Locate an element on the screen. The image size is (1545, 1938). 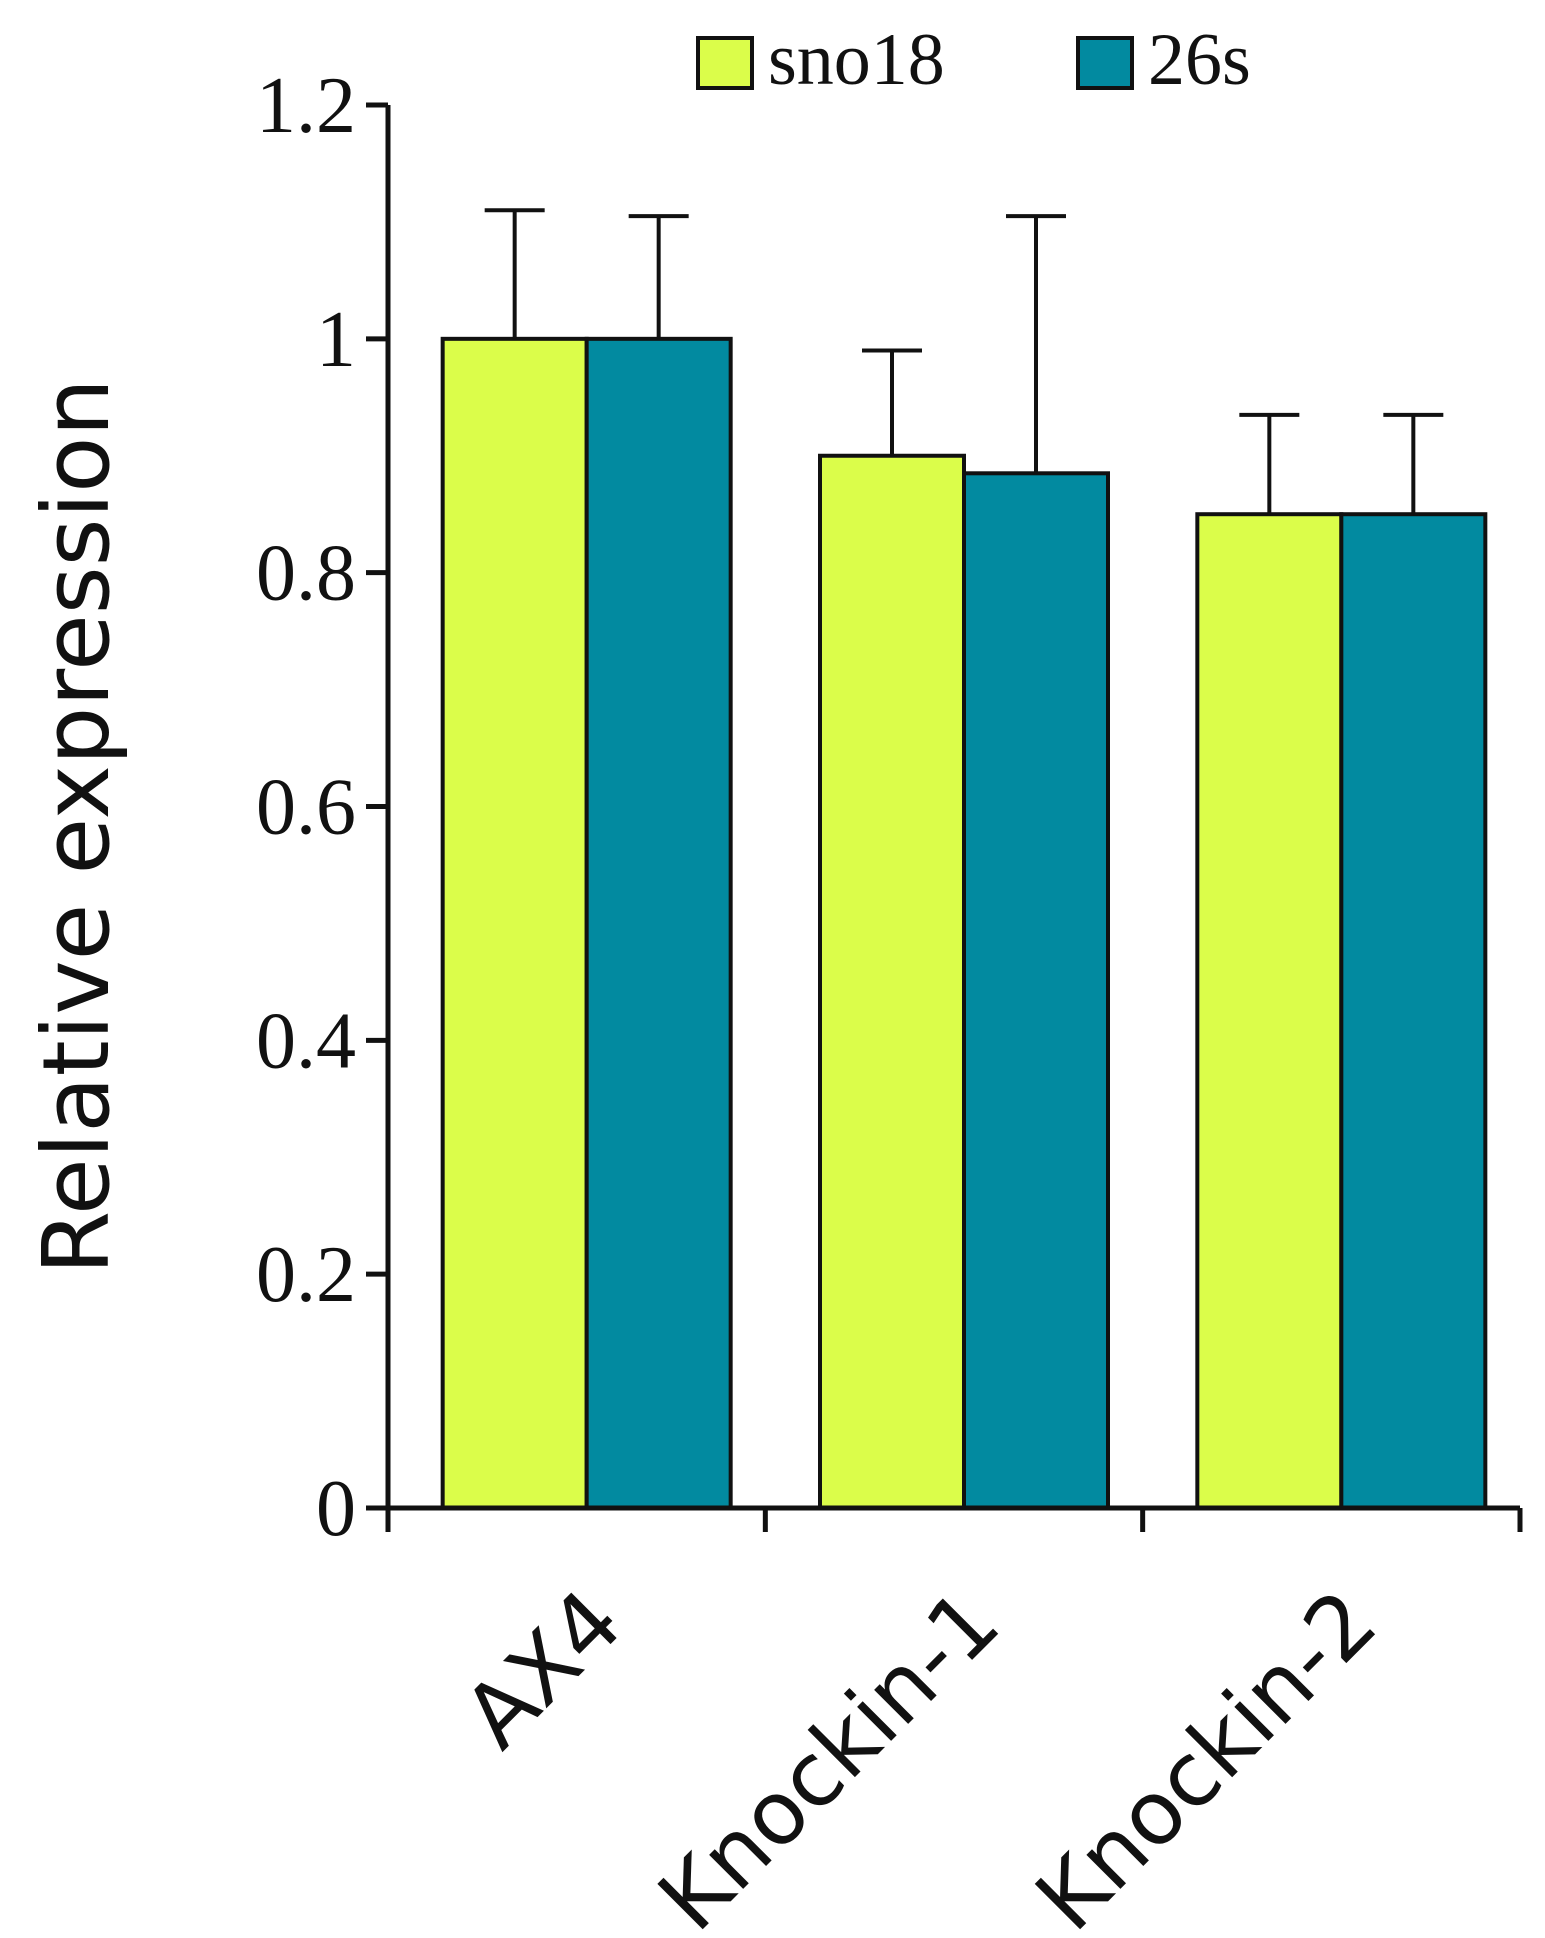
y-tick-label: 0.4 is located at coordinates (306, 1041).